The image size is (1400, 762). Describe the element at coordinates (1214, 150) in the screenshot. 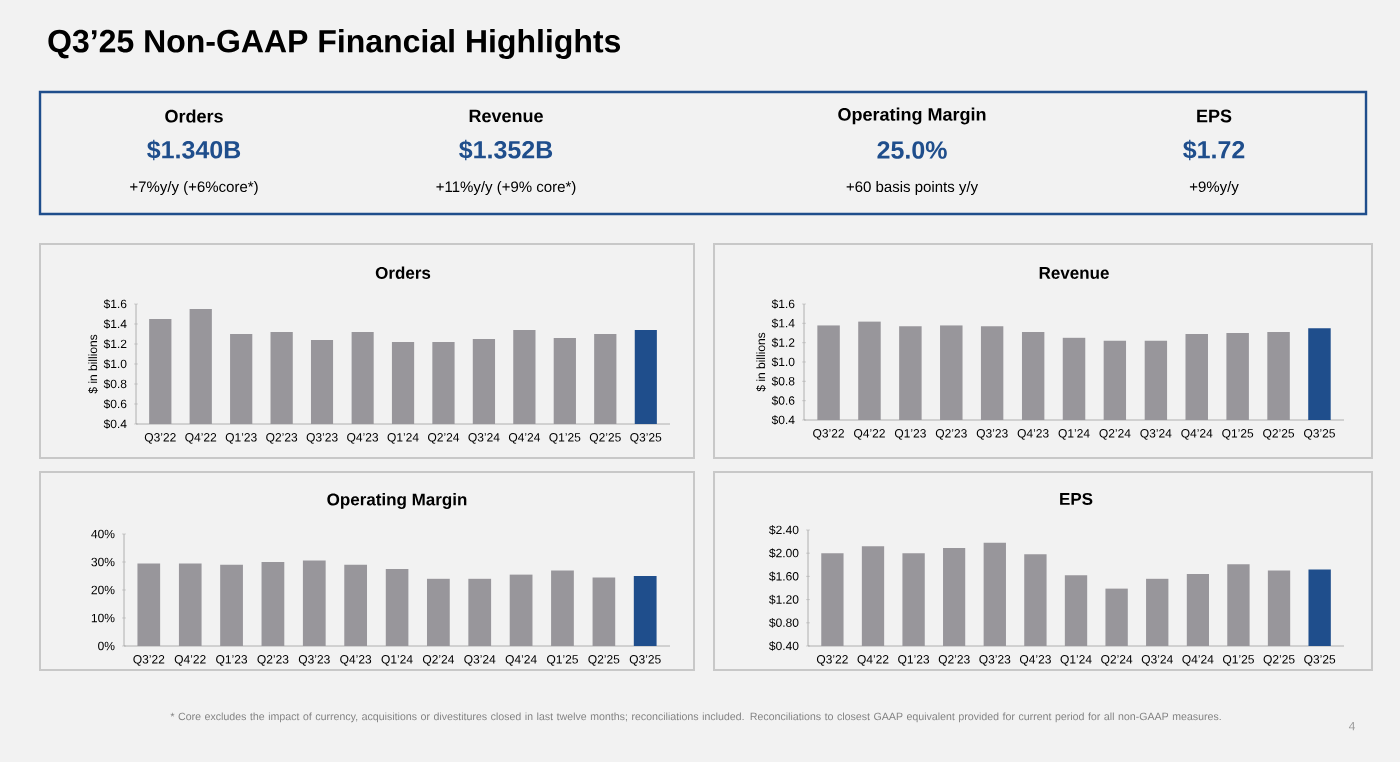

I see `text: $1.72` at that location.